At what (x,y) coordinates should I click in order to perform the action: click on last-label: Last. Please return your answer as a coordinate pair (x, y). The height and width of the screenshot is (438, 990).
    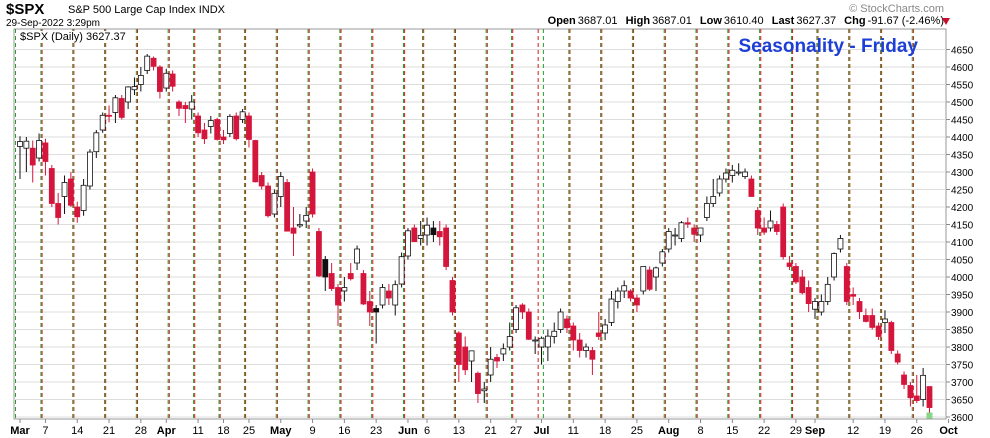
    Looking at the image, I should click on (783, 21).